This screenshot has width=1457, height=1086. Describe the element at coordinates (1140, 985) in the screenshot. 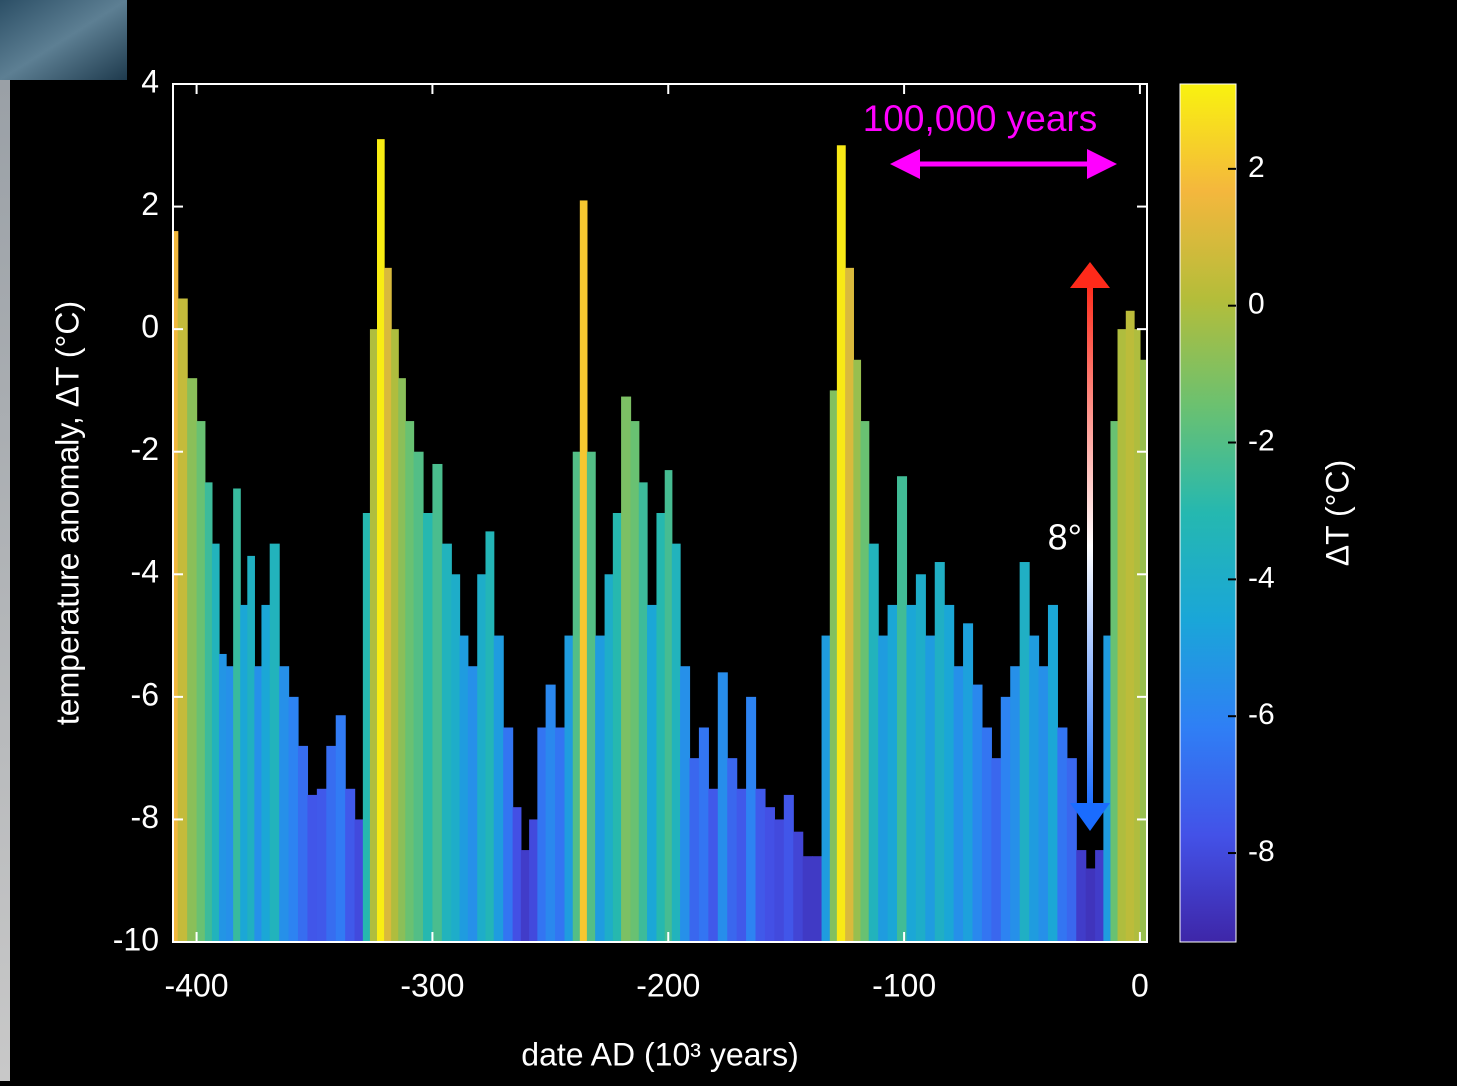

I see `x-tick-label: 0` at that location.